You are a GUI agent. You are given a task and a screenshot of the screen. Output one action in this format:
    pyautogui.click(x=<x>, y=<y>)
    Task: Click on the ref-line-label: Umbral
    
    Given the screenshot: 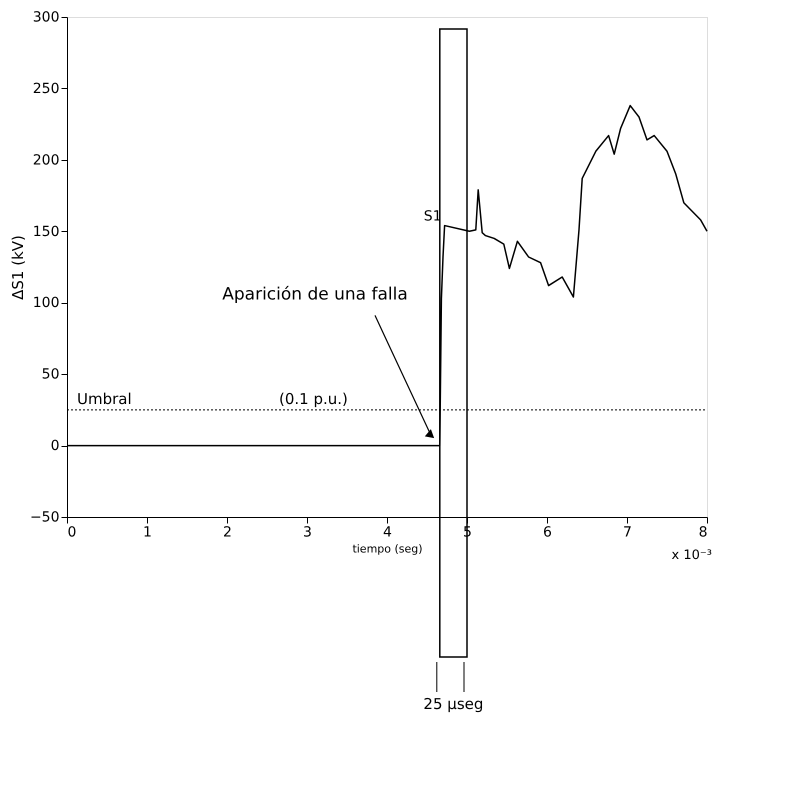 What is the action you would take?
    pyautogui.click(x=104, y=399)
    